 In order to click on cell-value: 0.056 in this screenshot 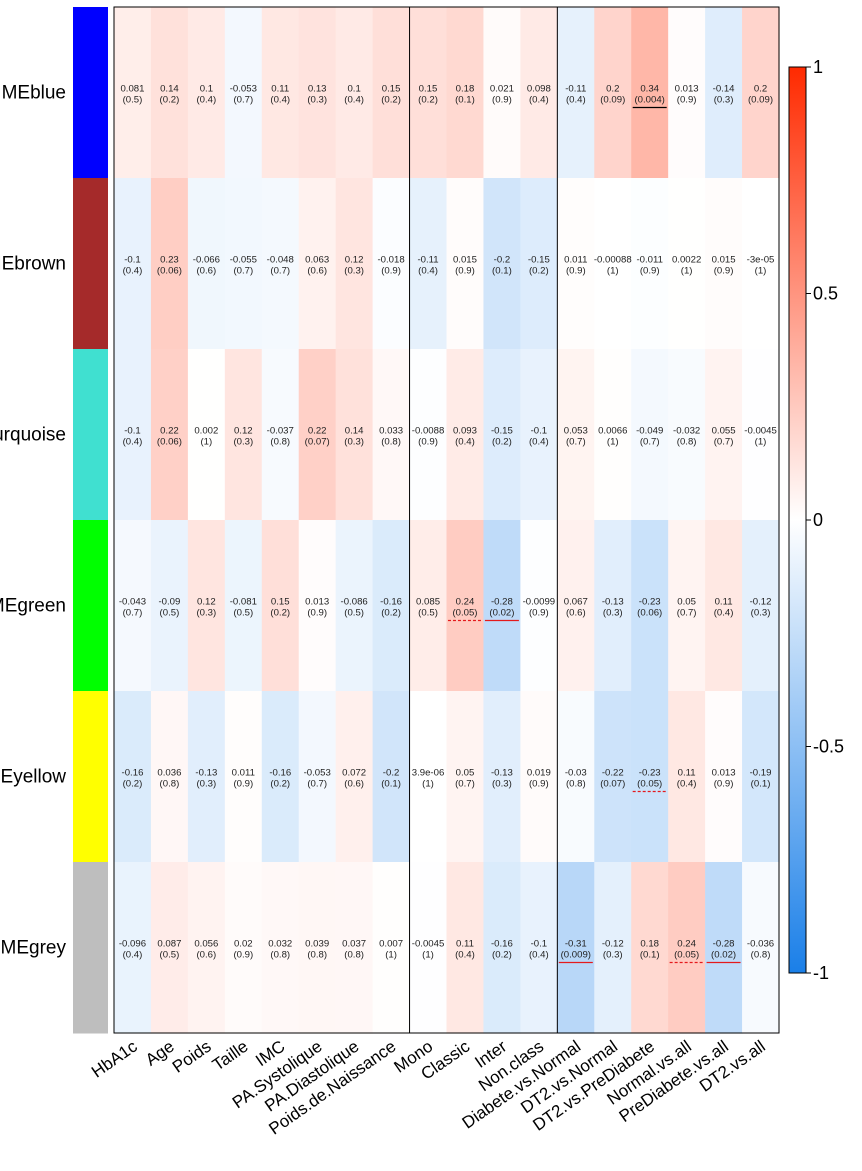, I will do `click(206, 944)`.